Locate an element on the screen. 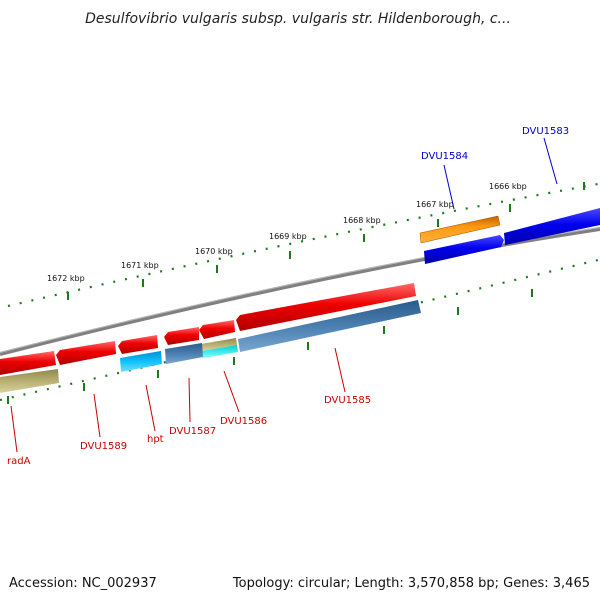 This screenshot has height=600, width=600. kbp-label: 1666 kbp is located at coordinates (508, 186).